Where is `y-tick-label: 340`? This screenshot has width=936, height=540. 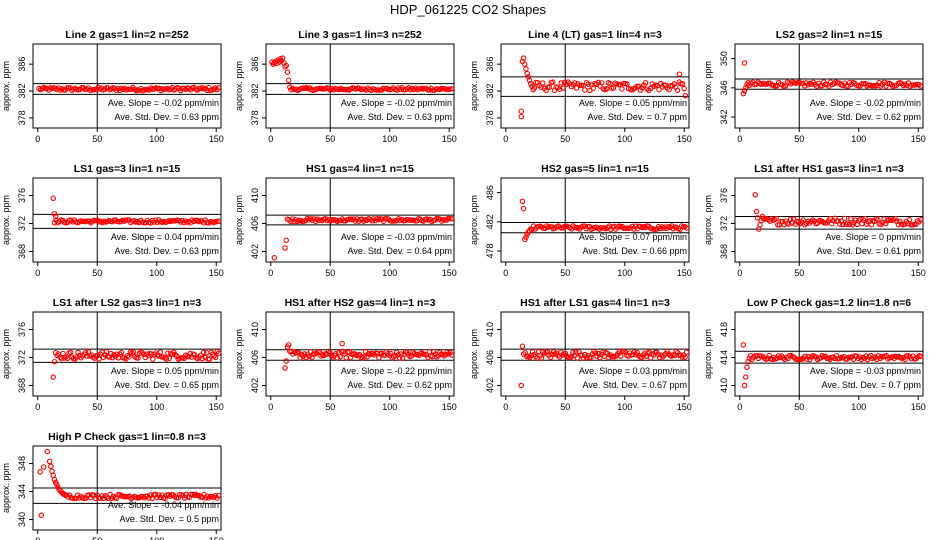 y-tick-label: 340 is located at coordinates (22, 519).